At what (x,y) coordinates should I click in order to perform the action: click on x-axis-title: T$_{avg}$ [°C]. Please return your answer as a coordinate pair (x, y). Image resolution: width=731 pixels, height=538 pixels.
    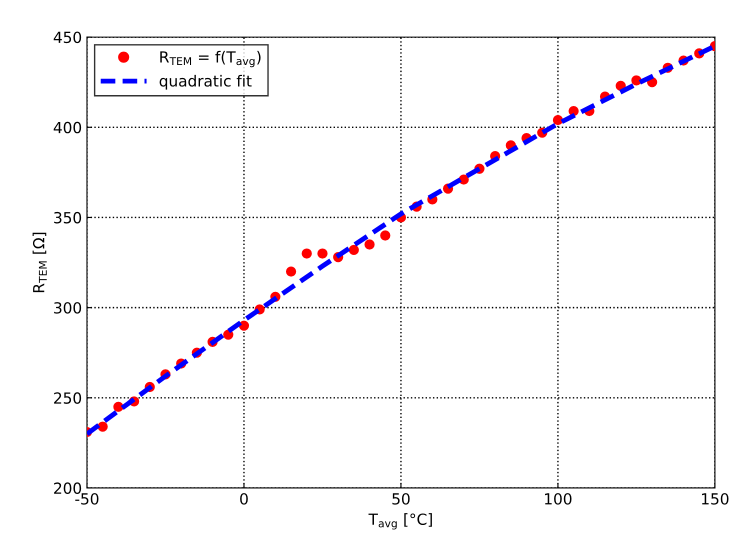
    Looking at the image, I should click on (400, 521).